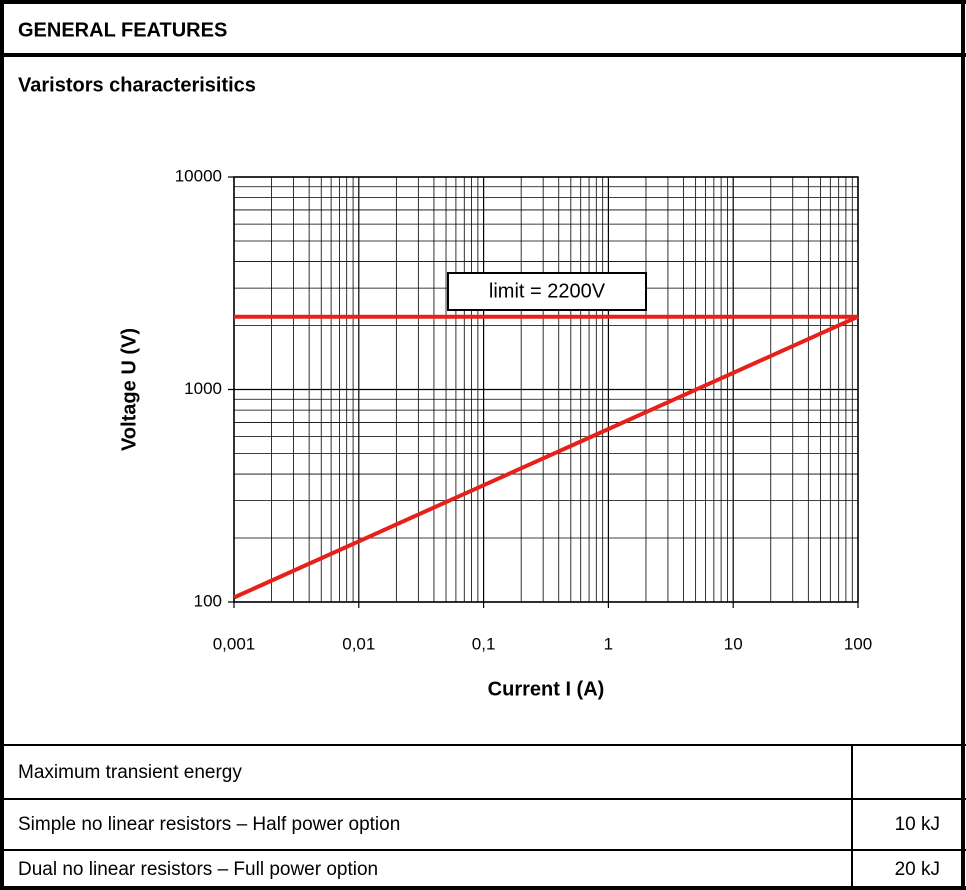 This screenshot has height=890, width=966. What do you see at coordinates (129, 389) in the screenshot?
I see `y-axis-label: Voltage U (V)` at bounding box center [129, 389].